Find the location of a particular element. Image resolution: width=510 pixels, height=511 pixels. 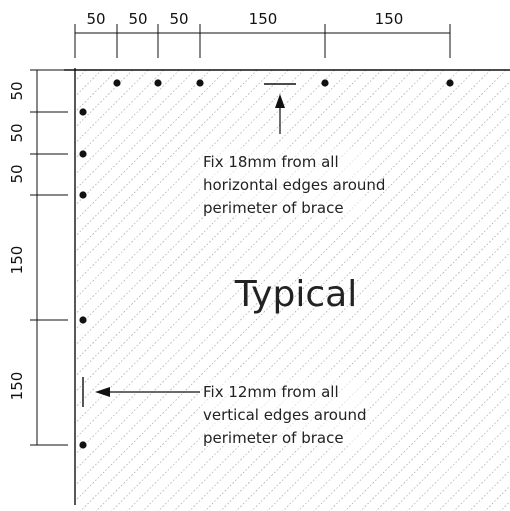

center-label: Typical is located at coordinates (295, 294).